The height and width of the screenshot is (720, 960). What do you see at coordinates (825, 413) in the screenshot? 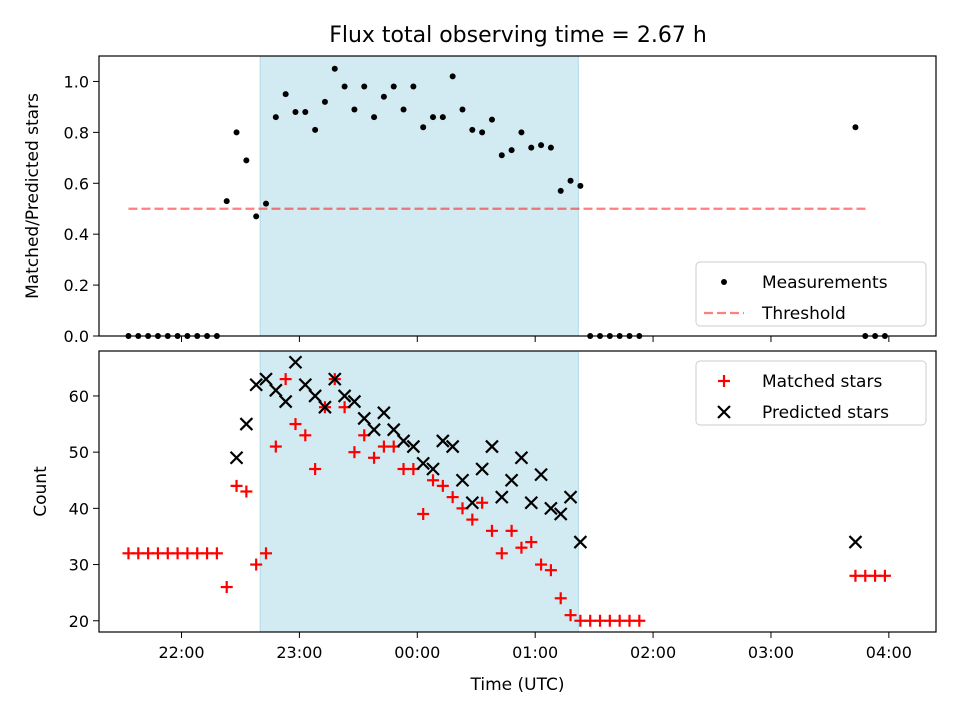
I see `legend-label: Predicted stars` at bounding box center [825, 413].